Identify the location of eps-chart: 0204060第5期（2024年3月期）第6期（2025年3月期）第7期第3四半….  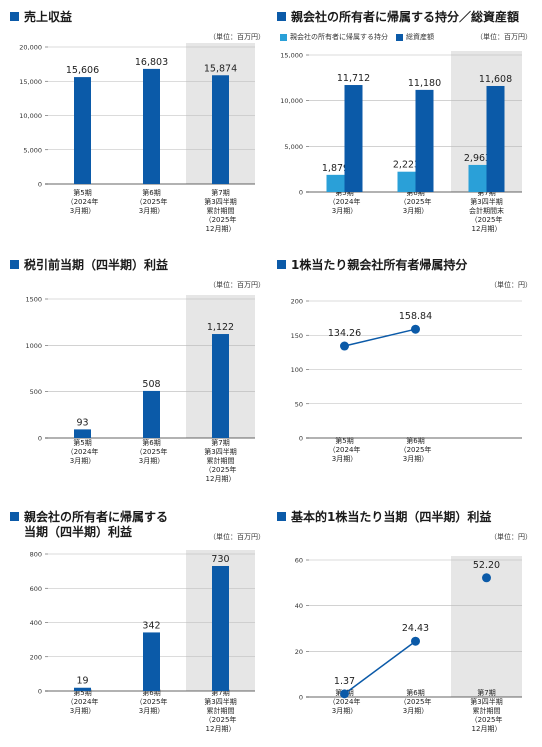
(408, 644).